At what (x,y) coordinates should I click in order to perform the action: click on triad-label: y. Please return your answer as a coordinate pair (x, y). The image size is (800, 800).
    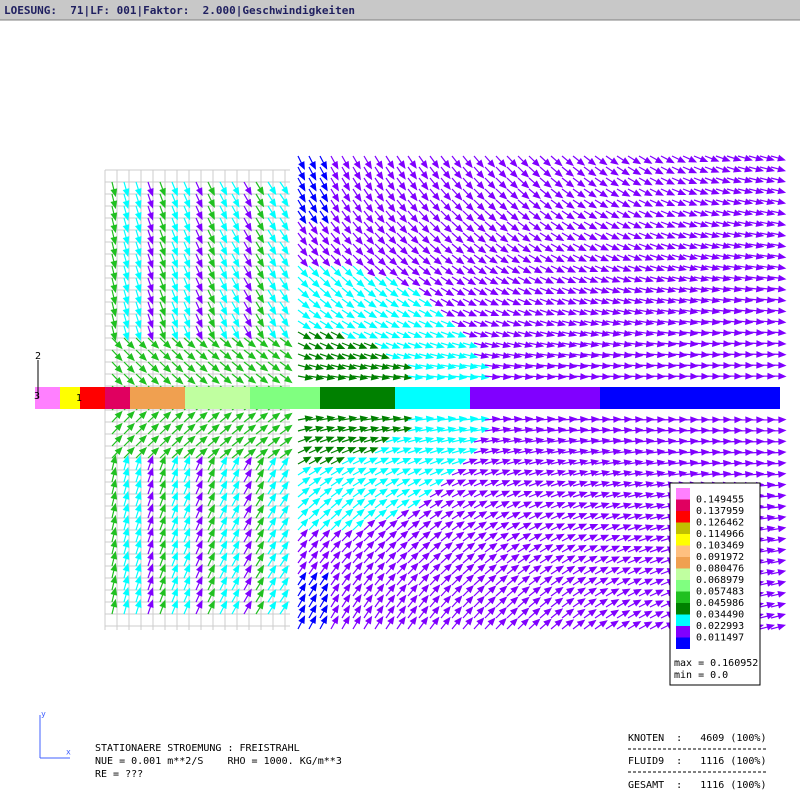
    Looking at the image, I should click on (43, 714).